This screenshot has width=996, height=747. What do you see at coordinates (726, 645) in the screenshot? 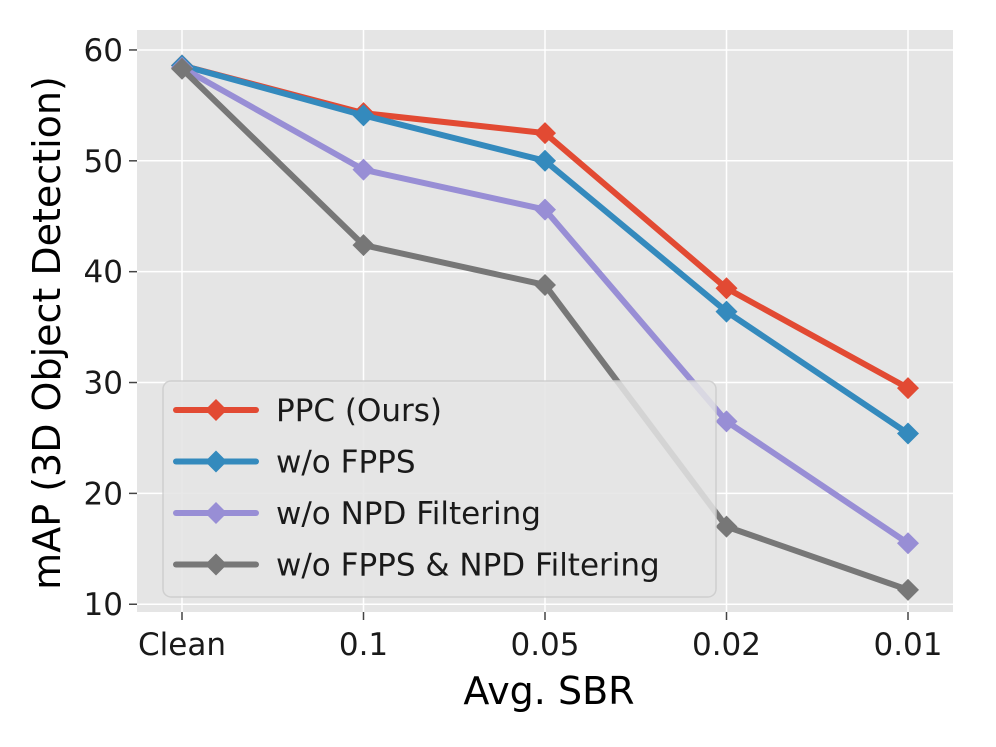
I see `x-tick-label: 0.02` at bounding box center [726, 645].